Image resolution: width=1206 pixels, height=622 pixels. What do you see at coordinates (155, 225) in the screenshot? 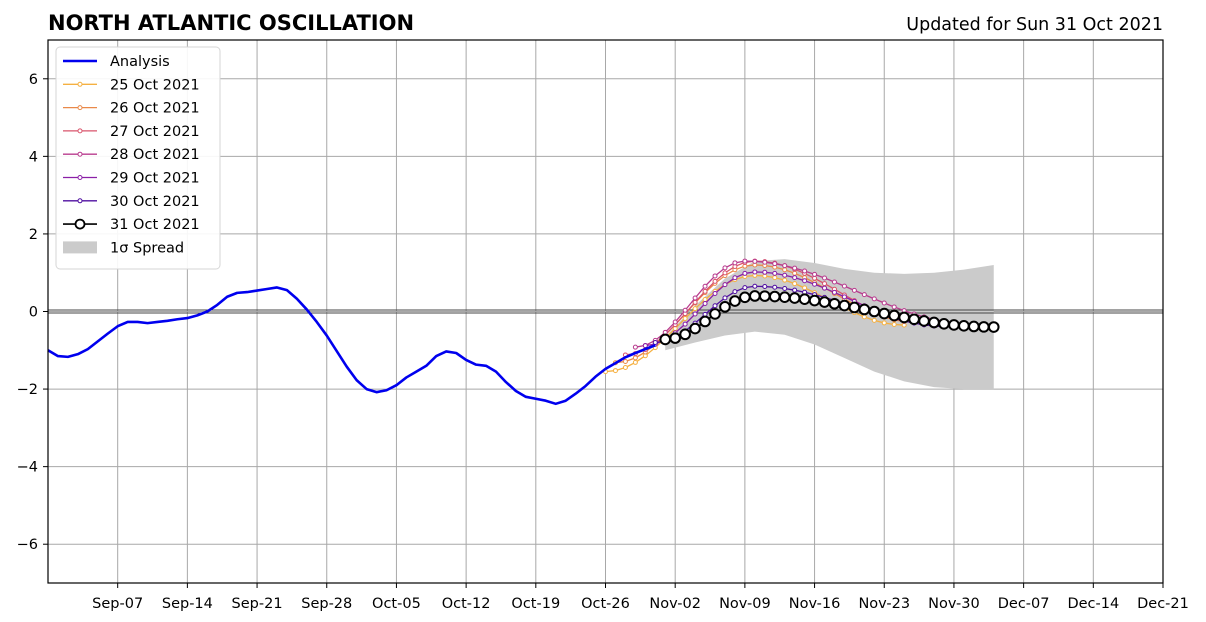
I see `legend-label: 31 Oct 2021` at bounding box center [155, 225].